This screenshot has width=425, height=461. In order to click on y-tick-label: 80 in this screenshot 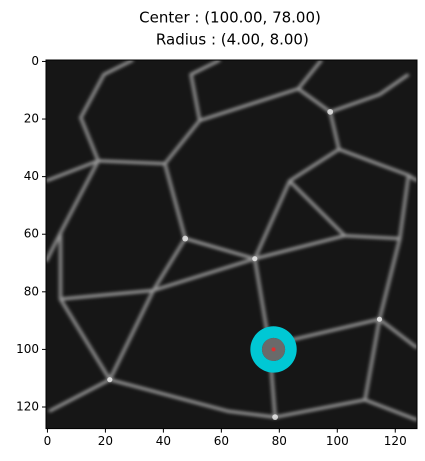, I will do `click(31, 291)`.